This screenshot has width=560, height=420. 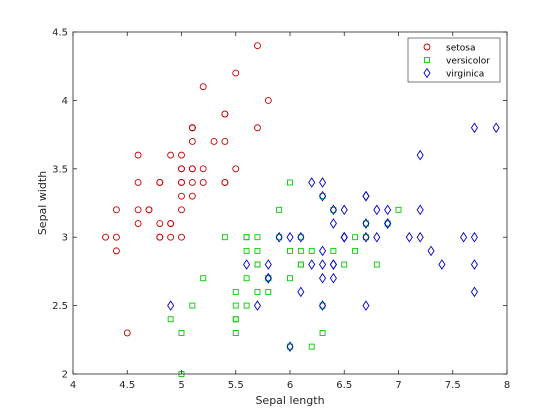 What do you see at coordinates (60, 33) in the screenshot?
I see `y-tick-label: 4.5` at bounding box center [60, 33].